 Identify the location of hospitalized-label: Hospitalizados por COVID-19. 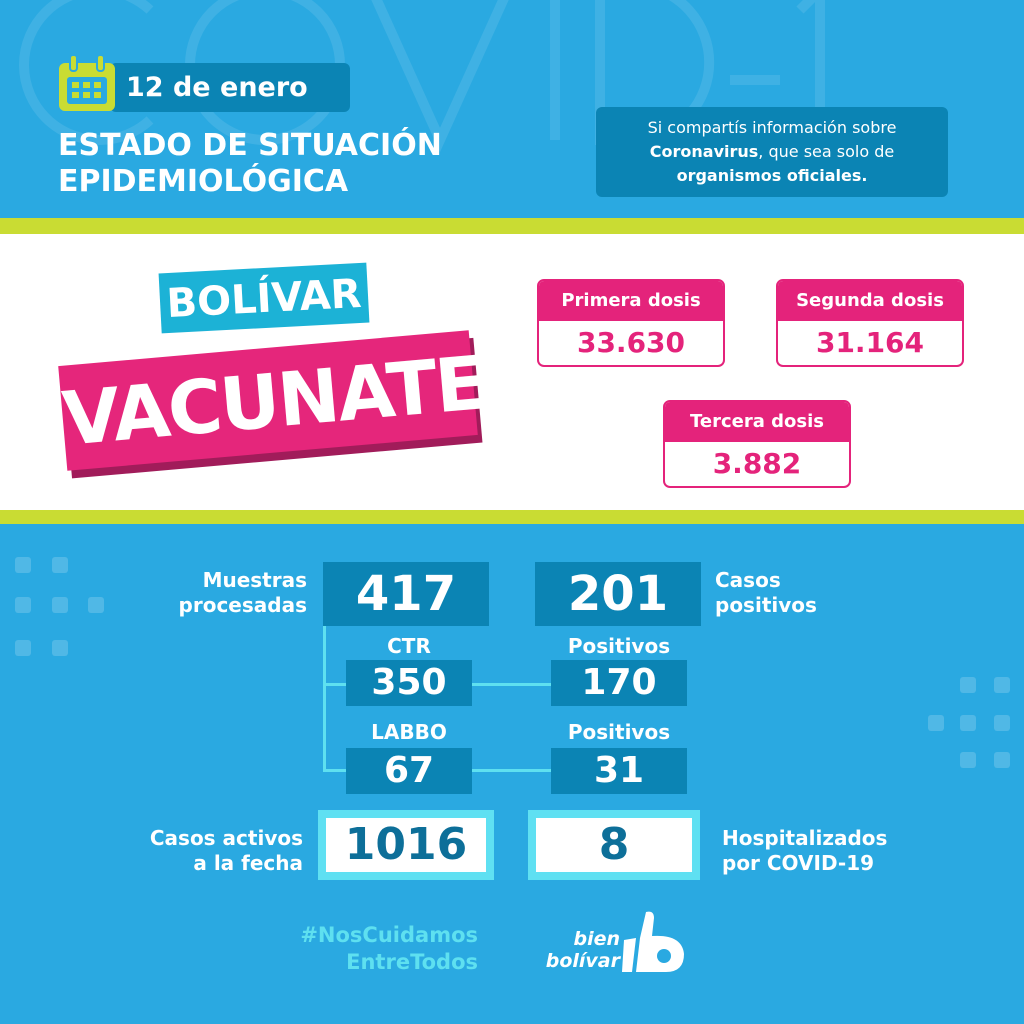
(805, 850).